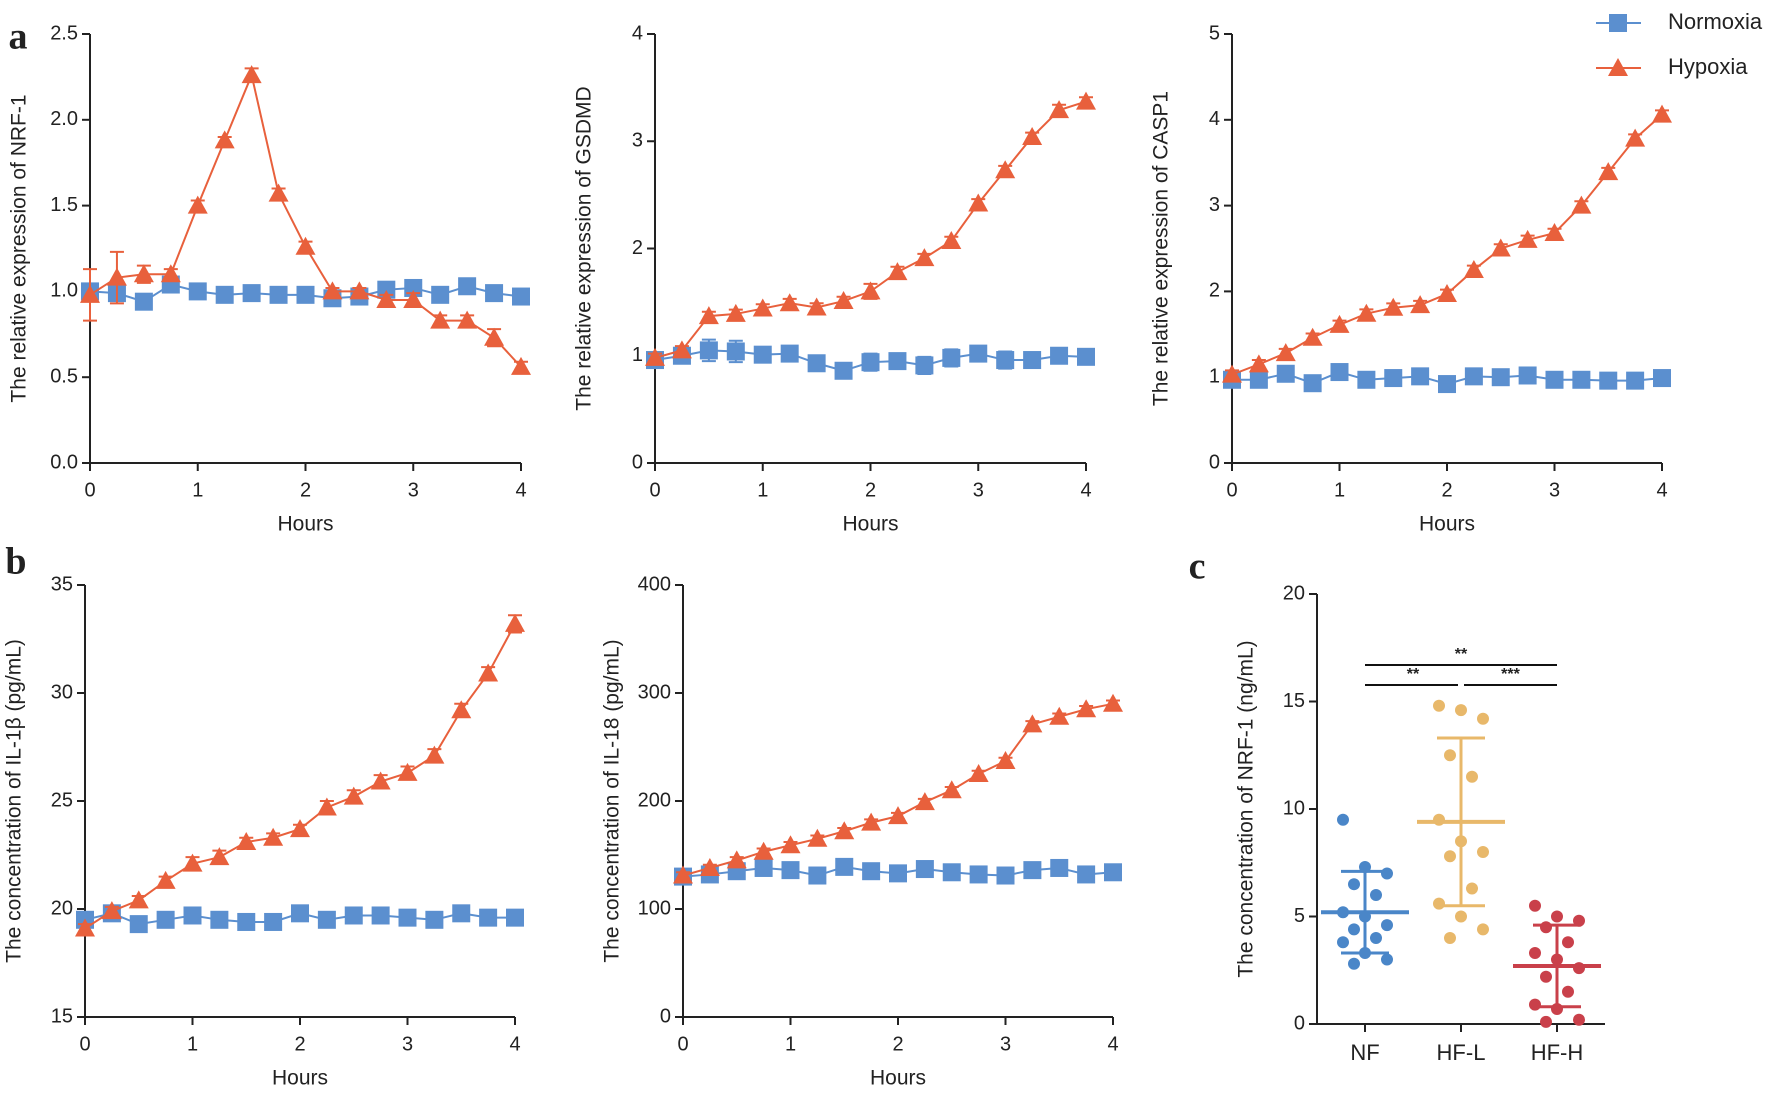 The width and height of the screenshot is (1772, 1103). Describe the element at coordinates (1161, 248) in the screenshot. I see `y-axis-label: The relative expression of CASP1` at that location.